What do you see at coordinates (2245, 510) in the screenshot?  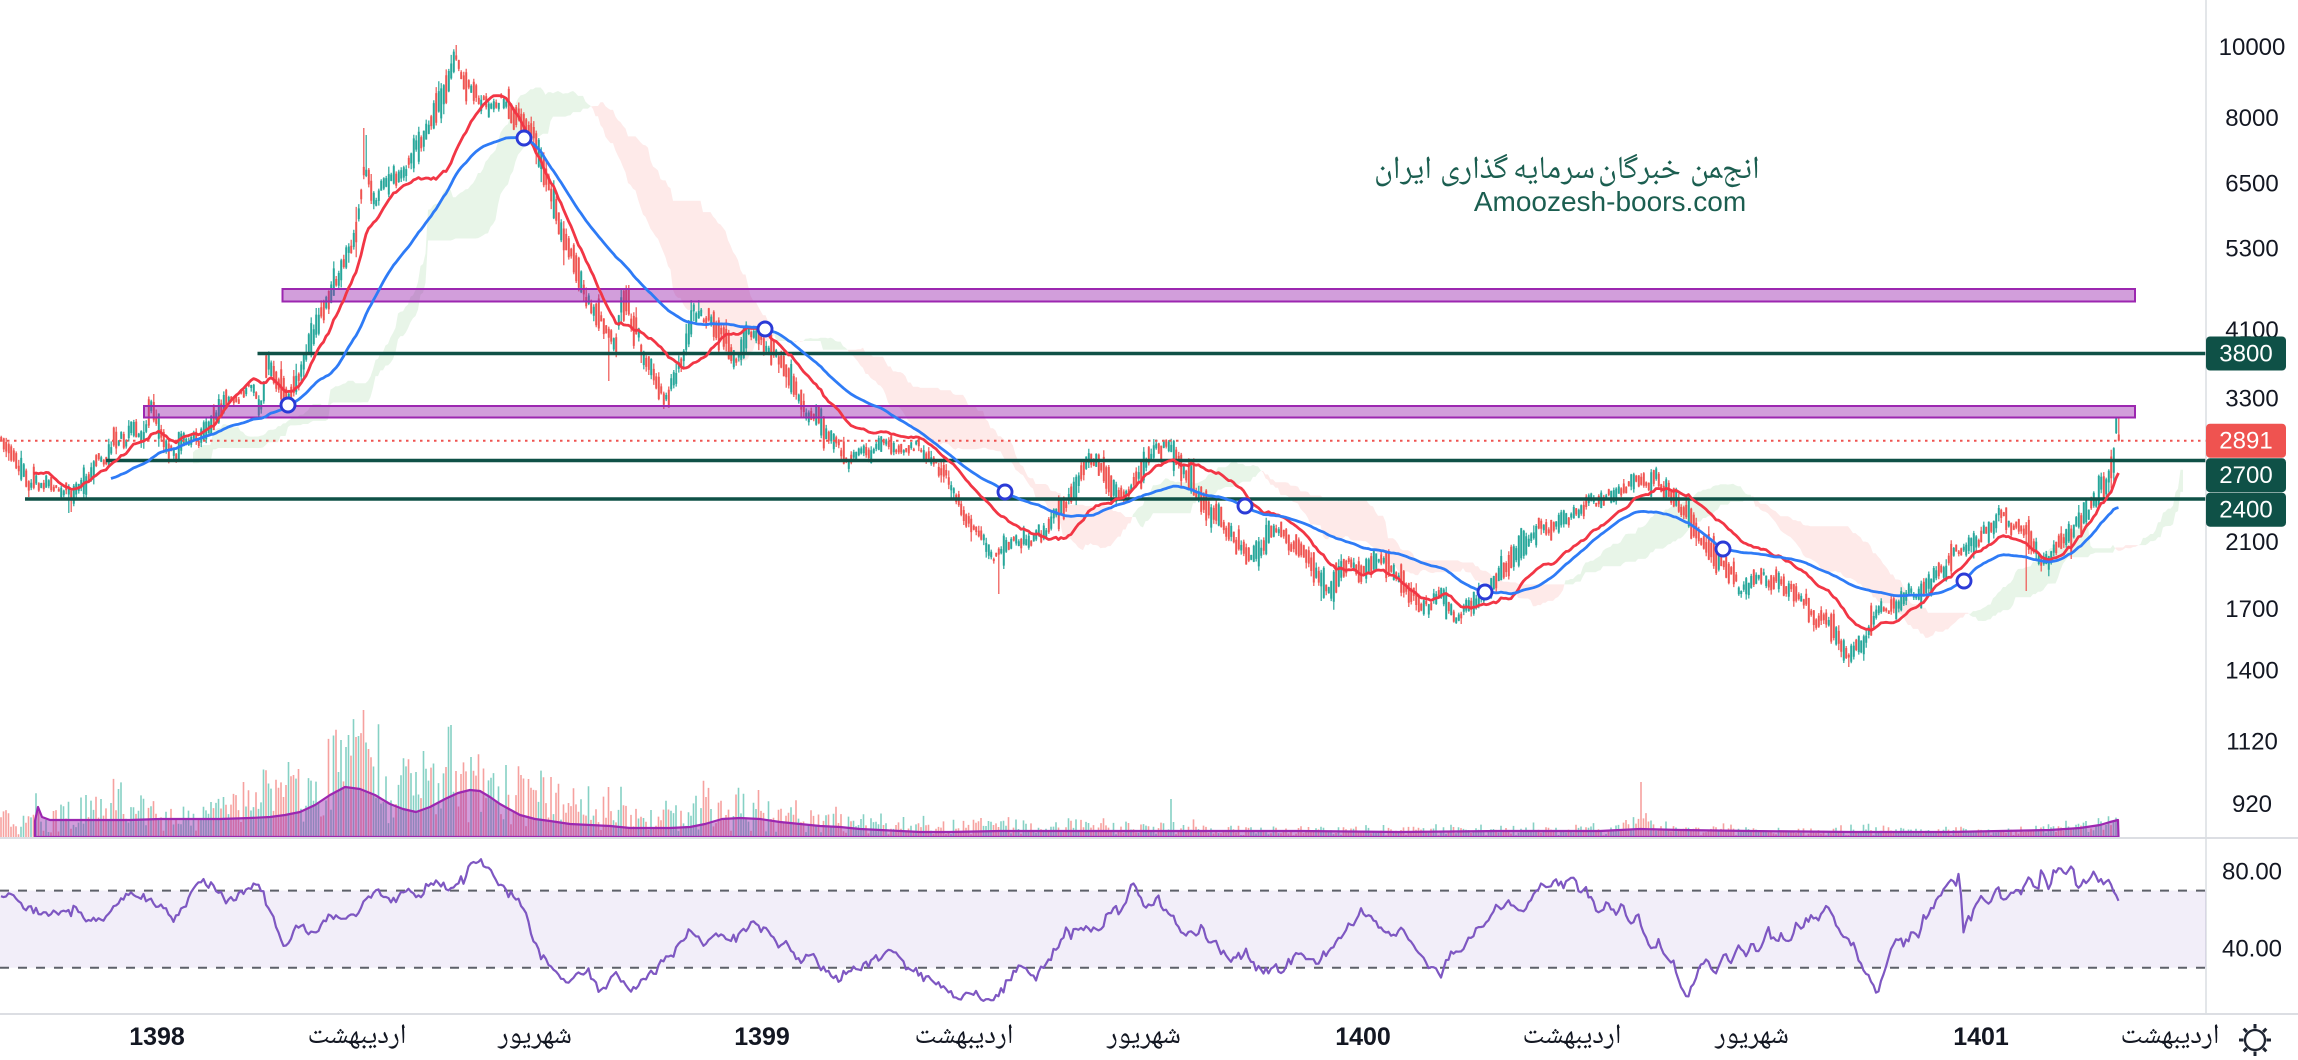 I see `svg-text: 2400` at bounding box center [2245, 510].